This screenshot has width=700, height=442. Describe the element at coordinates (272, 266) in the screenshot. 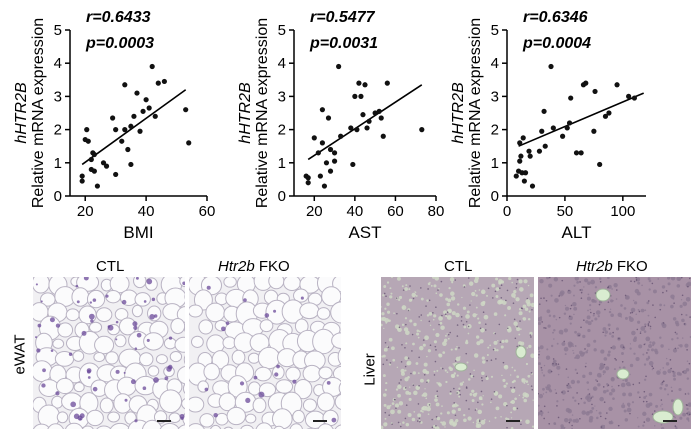

I see `ewat-fko-suffix: FKO` at that location.